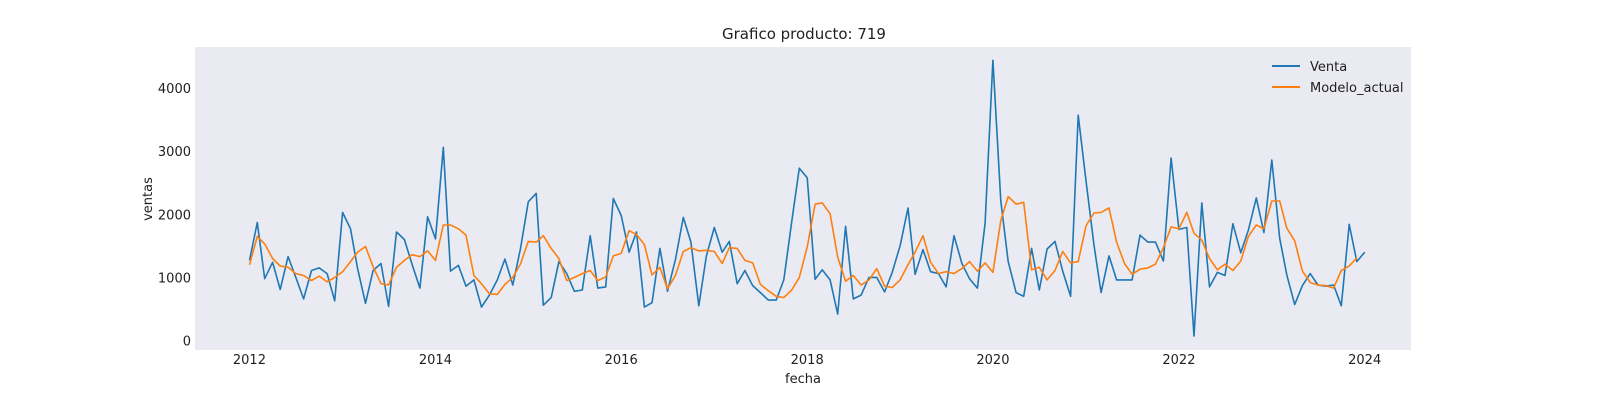  I want to click on x-axis-label: fecha, so click(803, 379).